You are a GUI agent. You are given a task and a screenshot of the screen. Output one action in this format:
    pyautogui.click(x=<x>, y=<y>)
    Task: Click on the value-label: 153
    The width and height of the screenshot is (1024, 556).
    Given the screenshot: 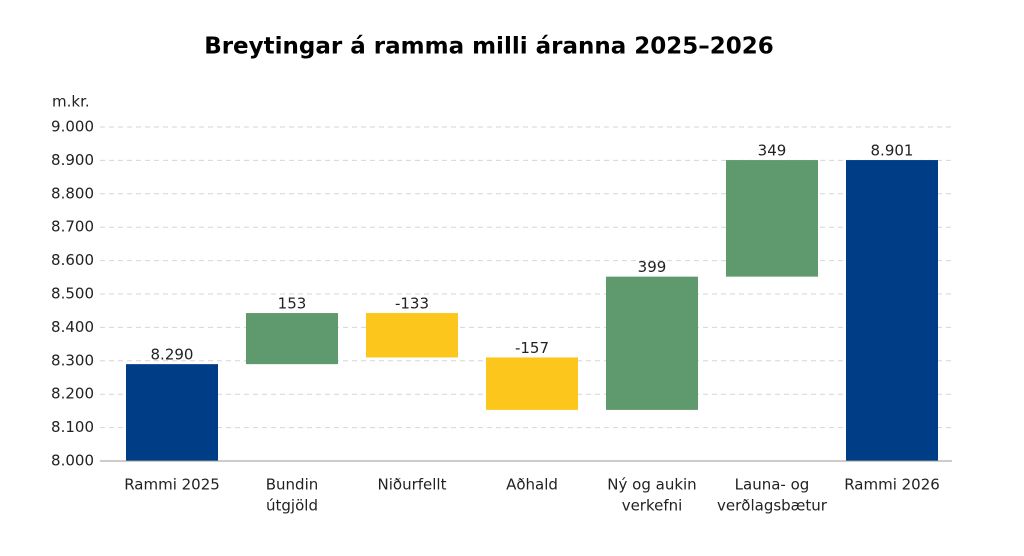 What is the action you would take?
    pyautogui.click(x=292, y=304)
    